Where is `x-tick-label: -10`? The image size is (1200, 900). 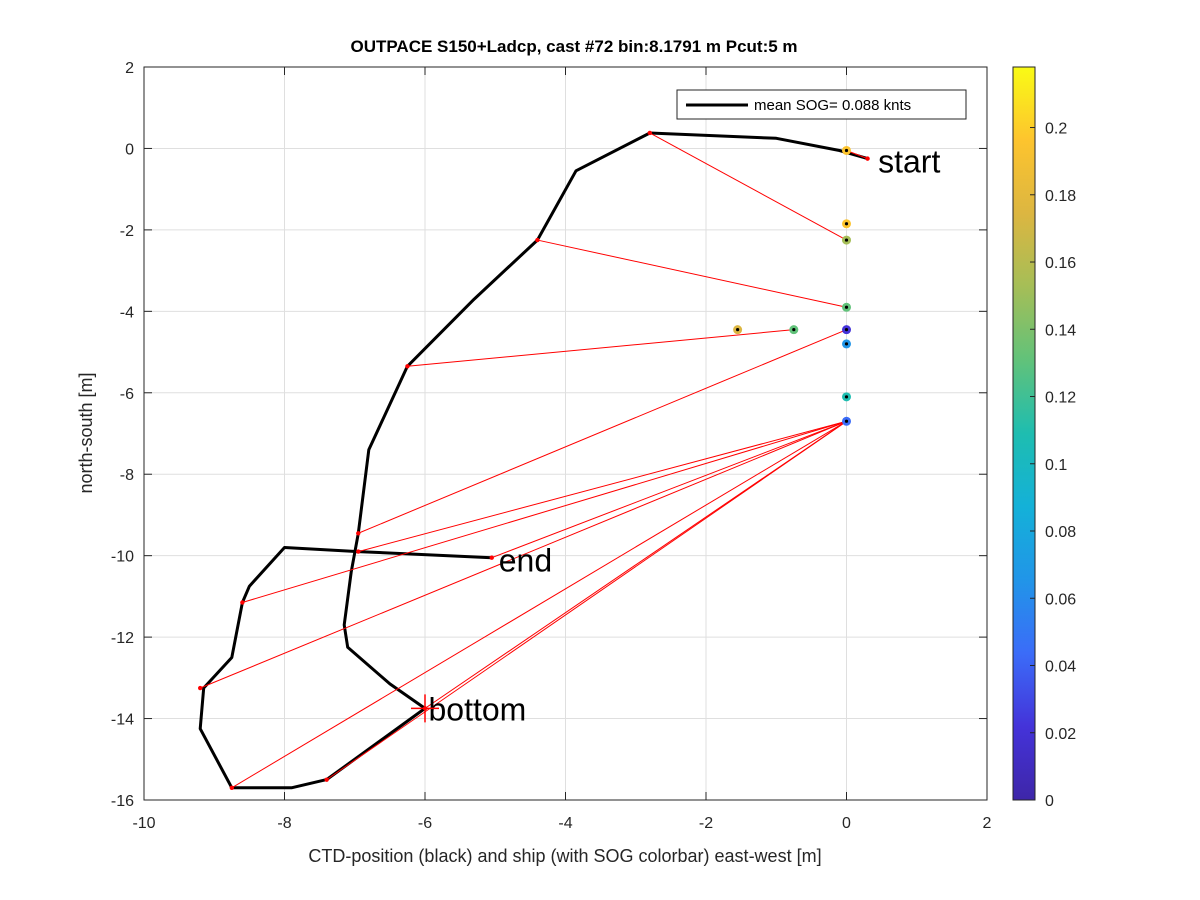
x-tick-label: -10 is located at coordinates (143, 823).